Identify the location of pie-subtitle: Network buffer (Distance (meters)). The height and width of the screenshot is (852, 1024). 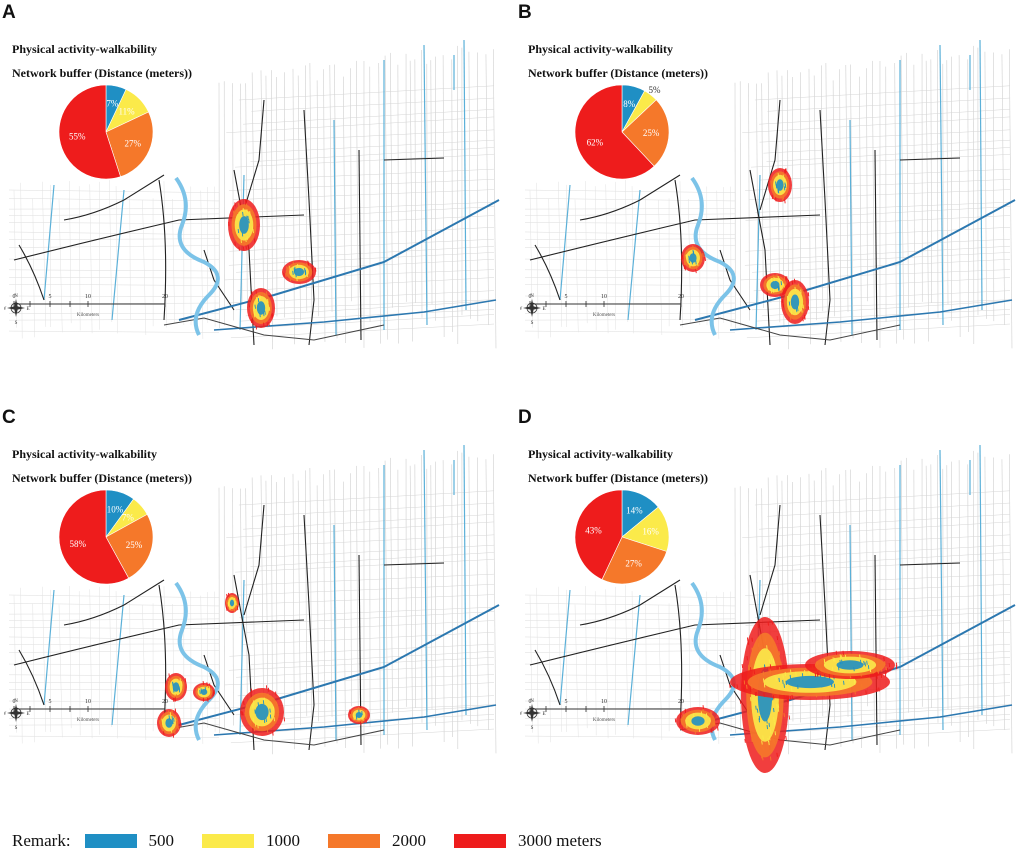
(102, 478).